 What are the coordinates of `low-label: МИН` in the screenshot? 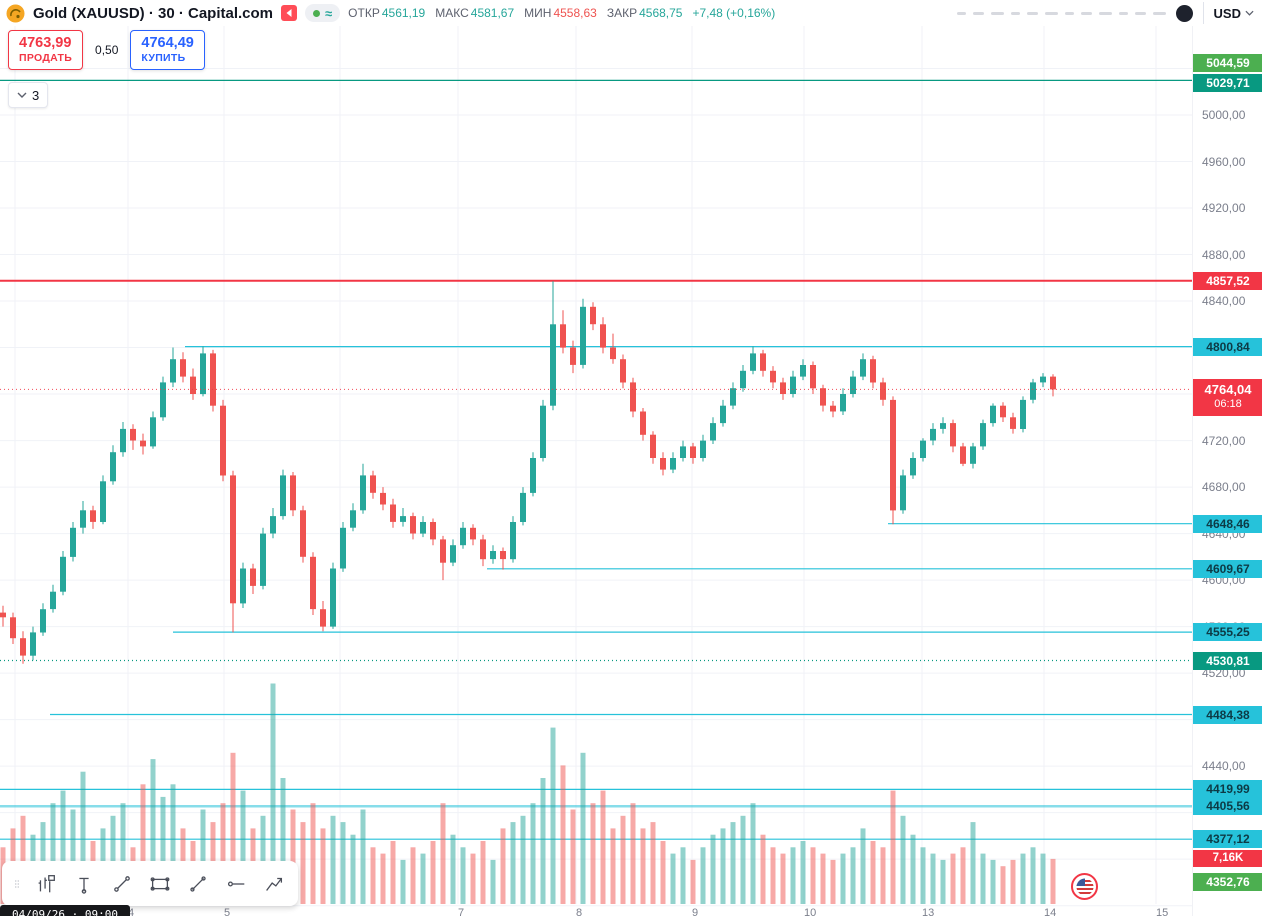 It's located at (538, 13).